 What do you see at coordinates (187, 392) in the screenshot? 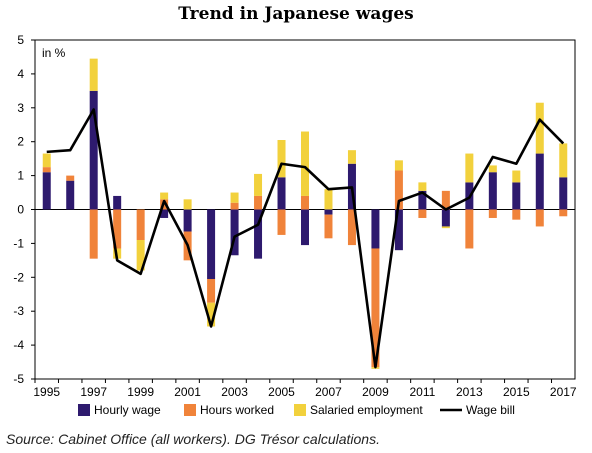
I see `x-tick-label: 2001` at bounding box center [187, 392].